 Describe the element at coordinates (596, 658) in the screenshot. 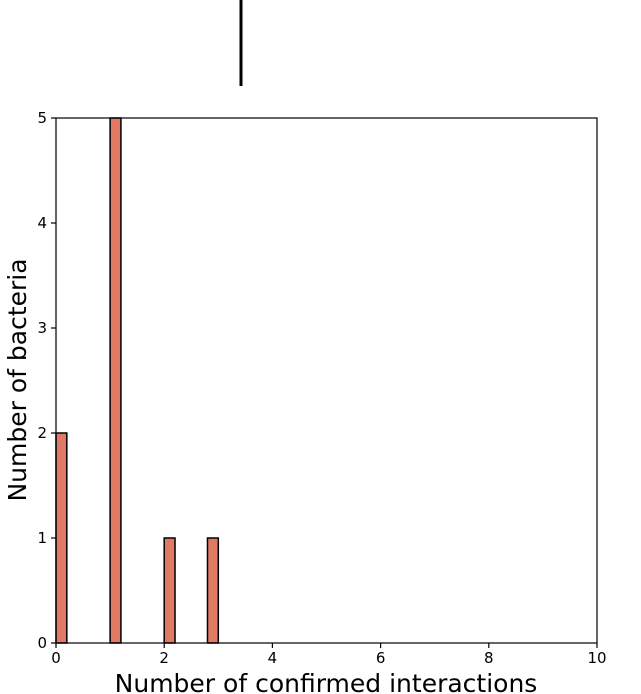

I see `x-tick-label-5: 10` at that location.